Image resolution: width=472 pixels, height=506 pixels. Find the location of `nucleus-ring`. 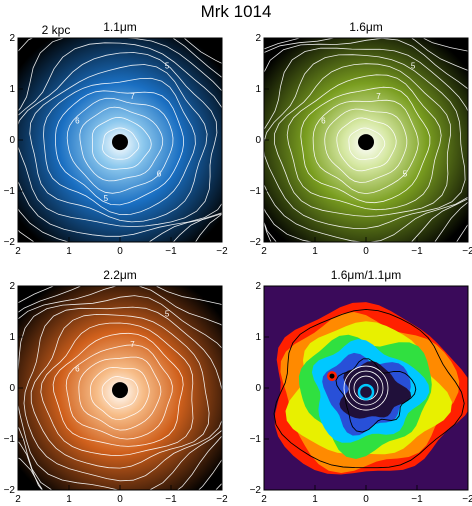

nucleus-ring is located at coordinates (366, 392).